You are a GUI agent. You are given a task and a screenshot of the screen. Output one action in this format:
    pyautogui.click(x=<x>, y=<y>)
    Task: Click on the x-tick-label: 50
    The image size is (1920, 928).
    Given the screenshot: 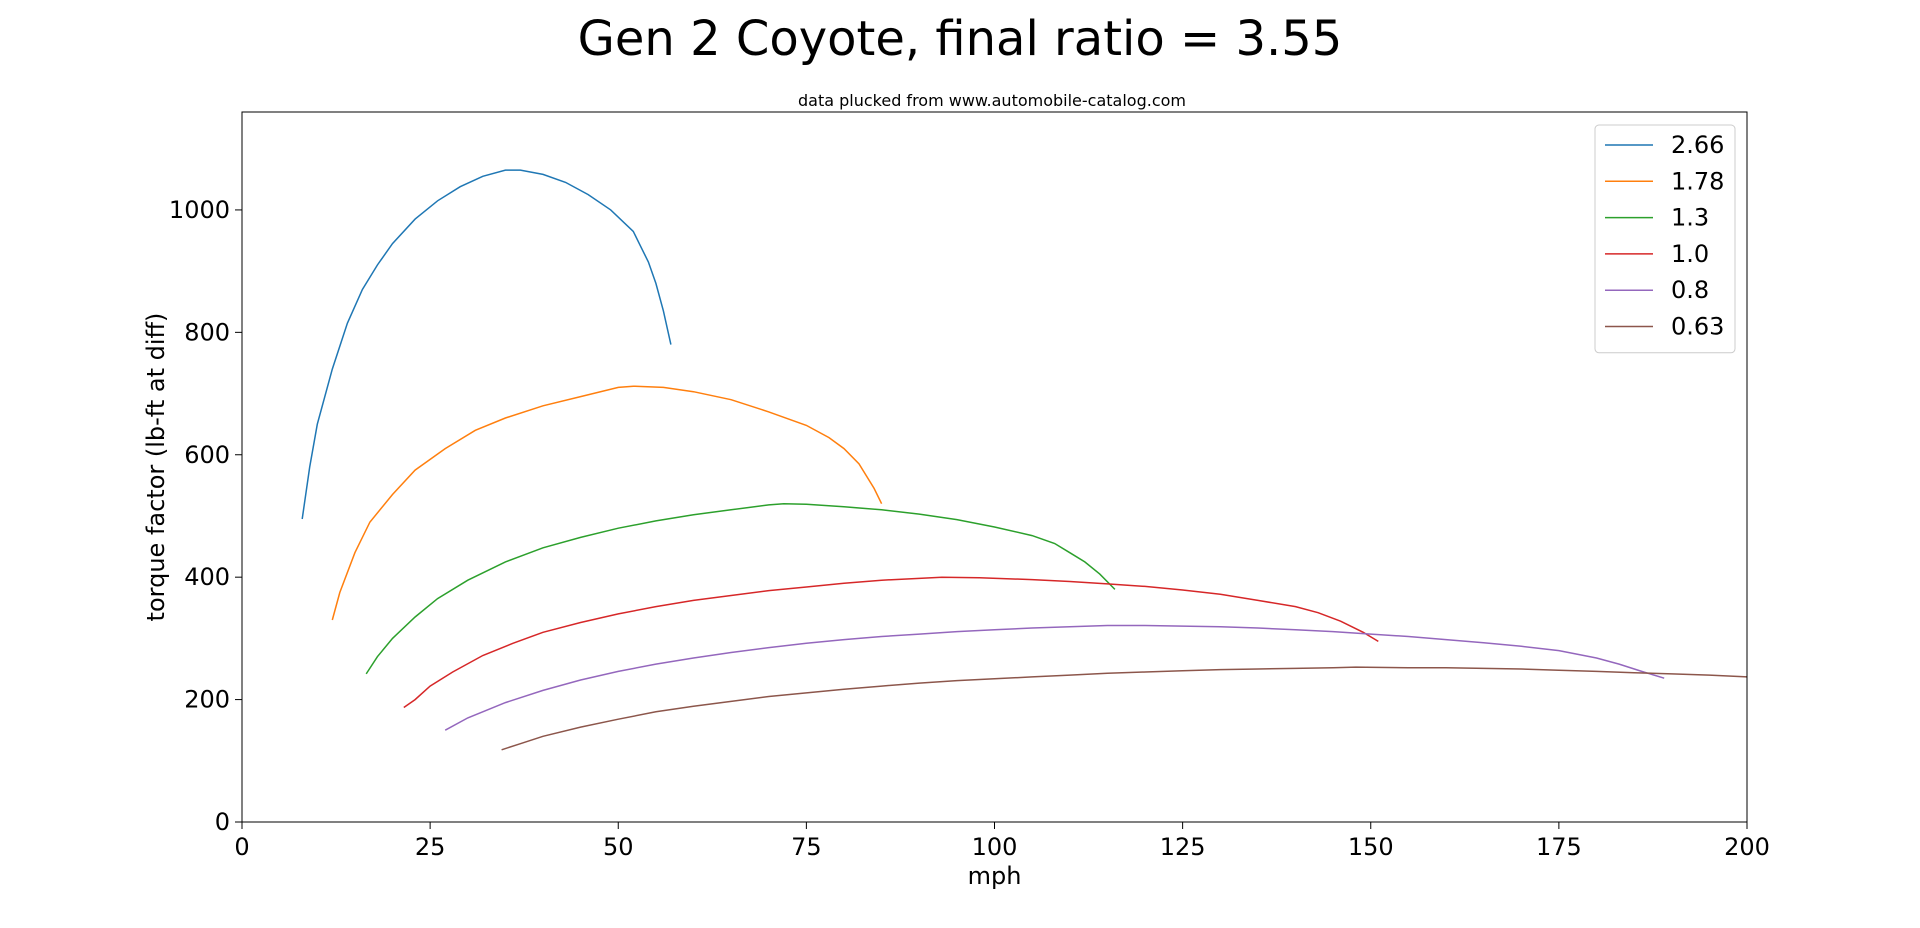 What is the action you would take?
    pyautogui.click(x=618, y=847)
    